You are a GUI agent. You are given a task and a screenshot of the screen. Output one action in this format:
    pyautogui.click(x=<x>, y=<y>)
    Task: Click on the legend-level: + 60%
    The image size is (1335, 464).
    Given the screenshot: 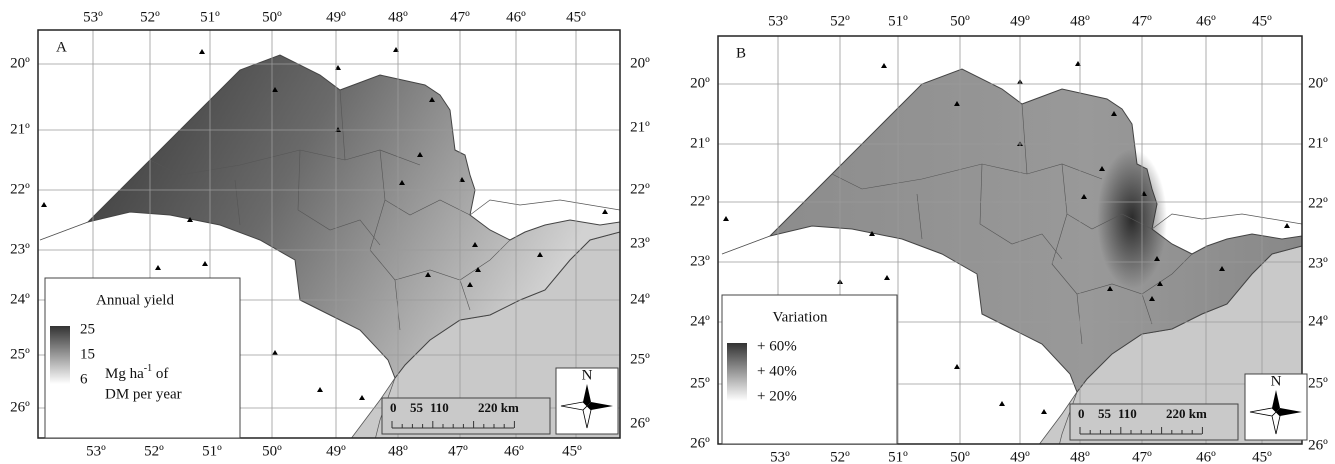 What is the action you would take?
    pyautogui.click(x=777, y=346)
    